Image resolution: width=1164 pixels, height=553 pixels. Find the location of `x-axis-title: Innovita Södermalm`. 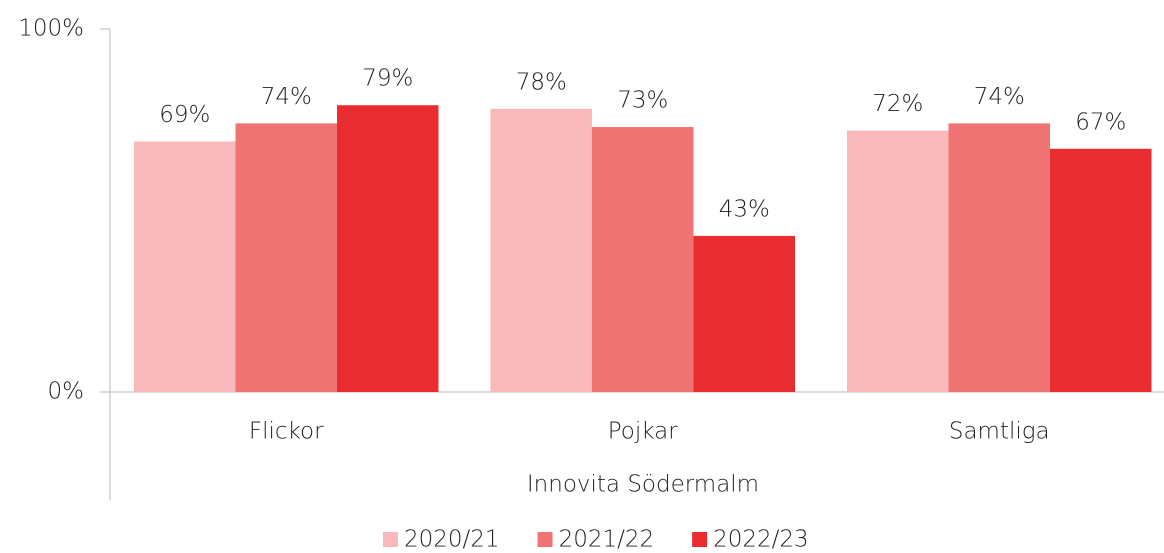

x-axis-title: Innovita Södermalm is located at coordinates (643, 485).